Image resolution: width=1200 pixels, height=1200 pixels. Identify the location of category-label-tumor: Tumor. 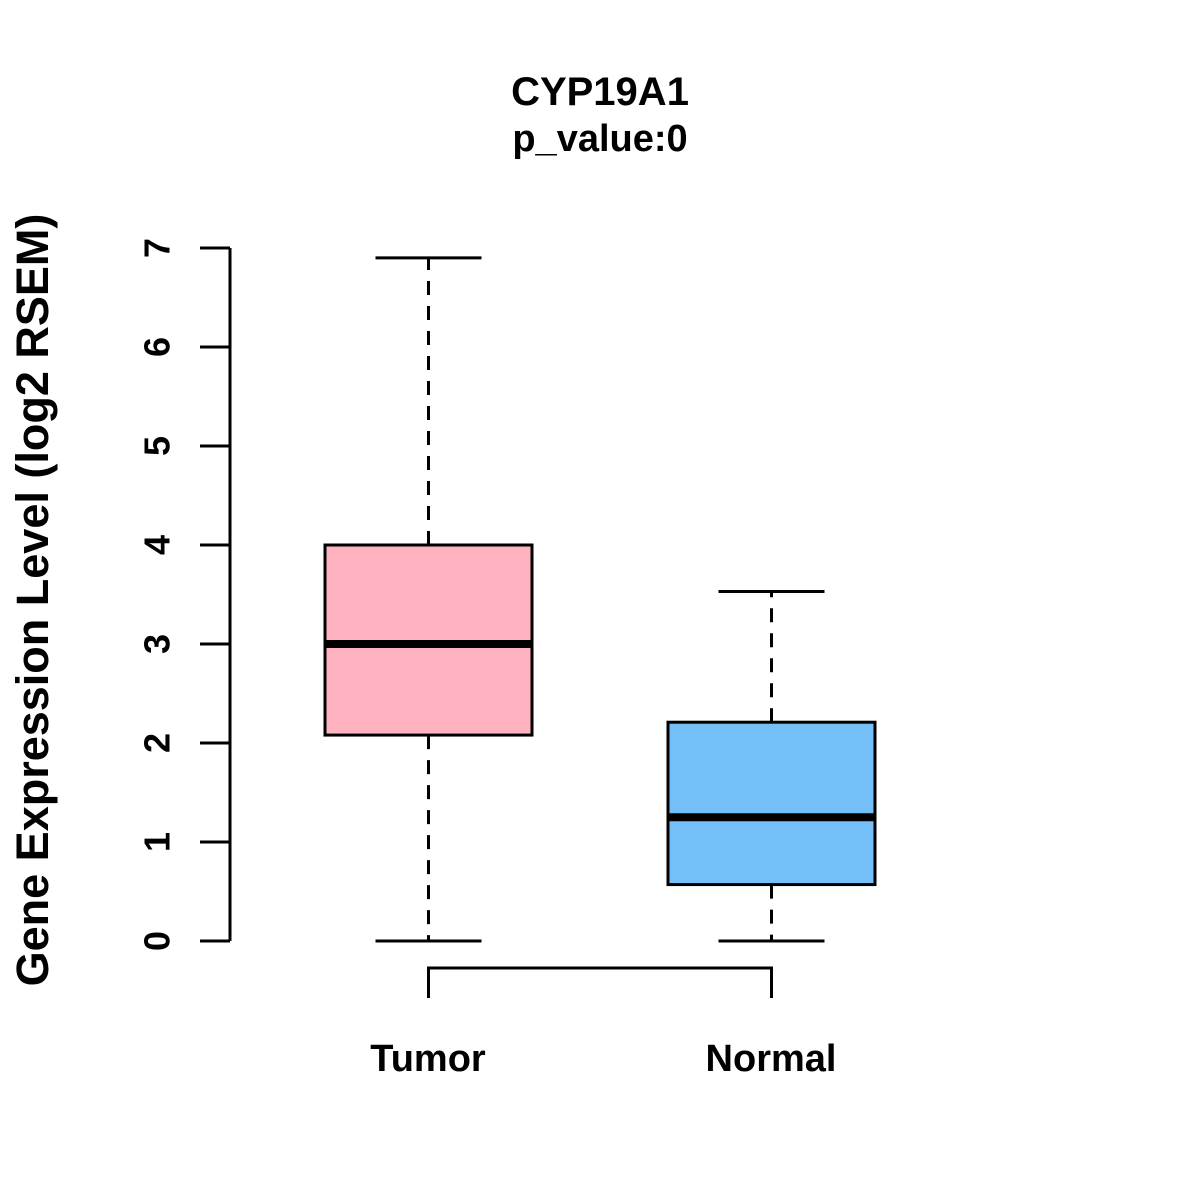
(428, 1059).